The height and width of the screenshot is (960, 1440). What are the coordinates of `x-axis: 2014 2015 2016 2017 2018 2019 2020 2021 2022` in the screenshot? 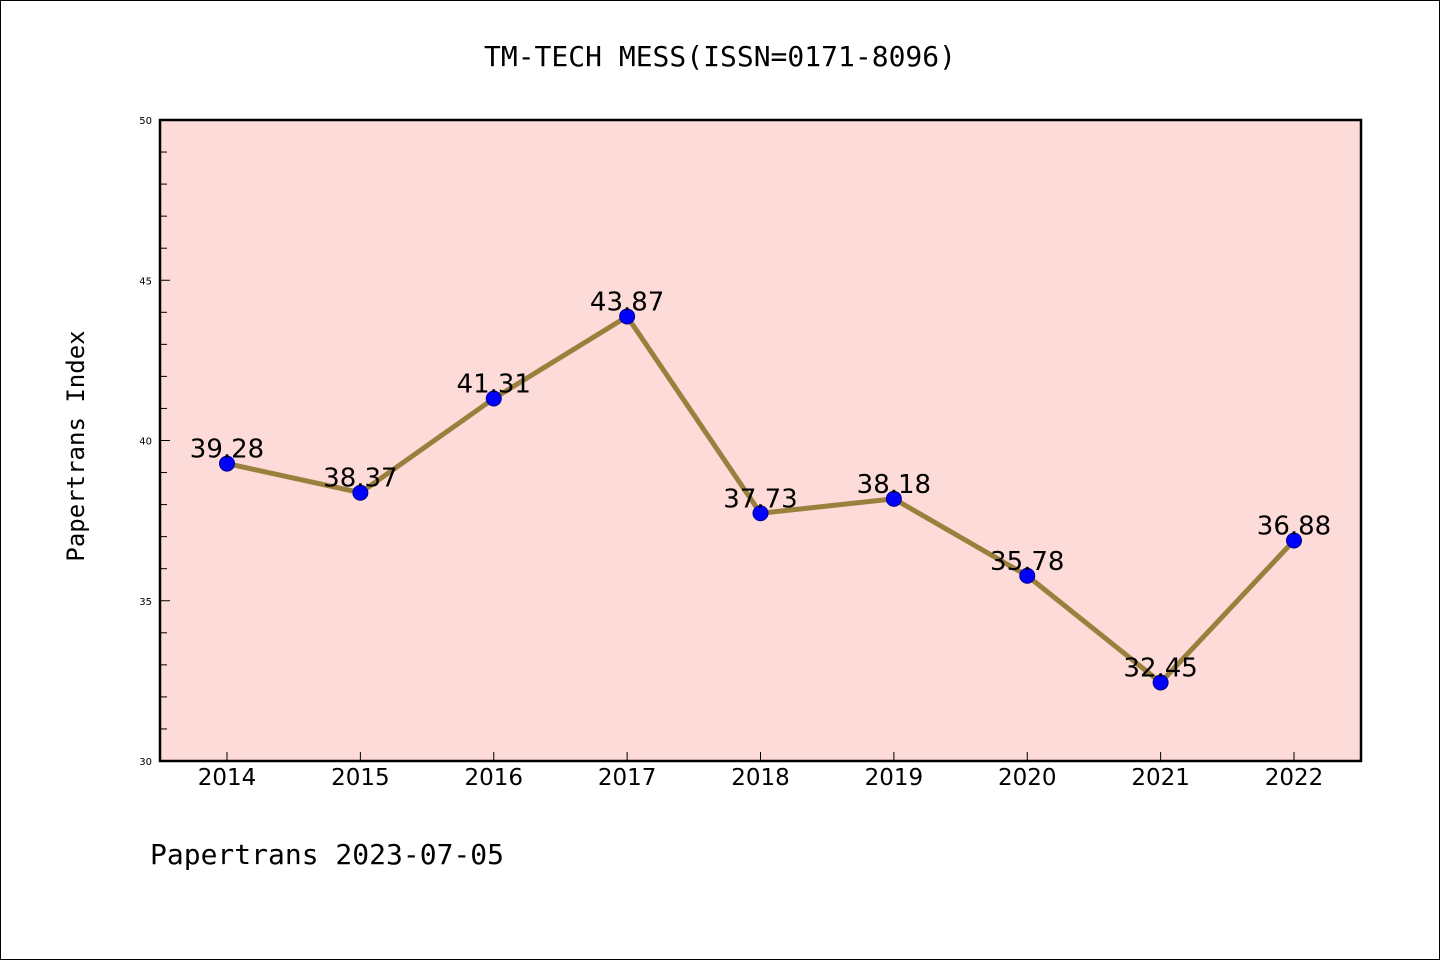 It's located at (761, 771).